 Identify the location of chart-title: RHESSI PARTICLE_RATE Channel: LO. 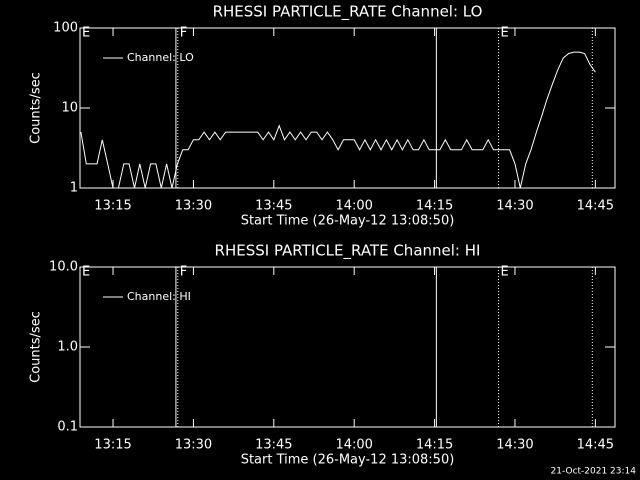
(348, 12).